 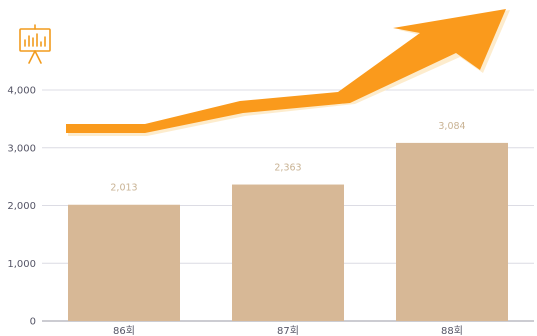 I want to click on y-tick-label: 1,000, so click(x=21, y=264).